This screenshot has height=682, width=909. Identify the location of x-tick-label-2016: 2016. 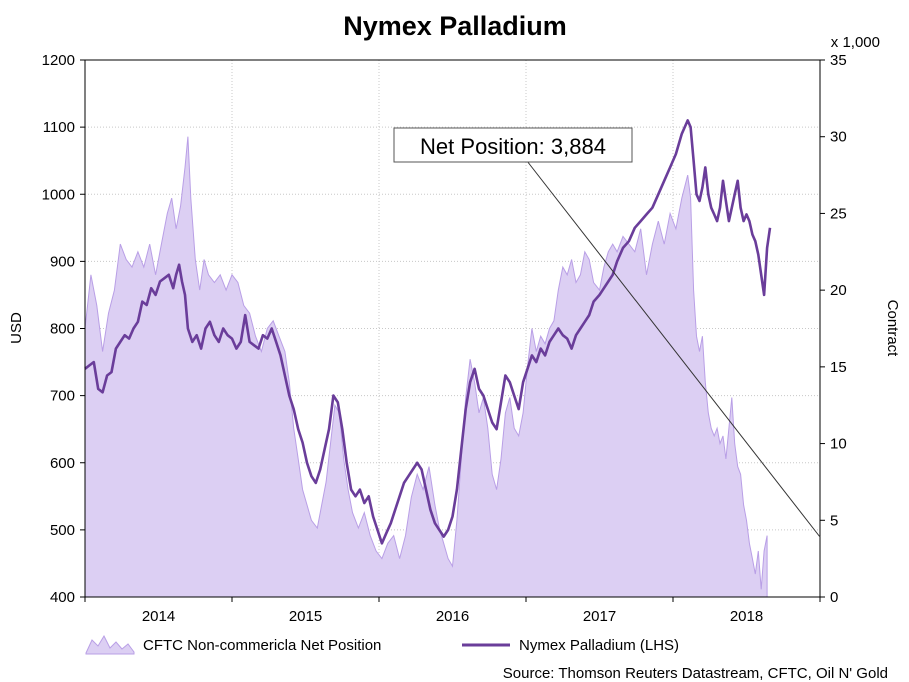
(452, 616).